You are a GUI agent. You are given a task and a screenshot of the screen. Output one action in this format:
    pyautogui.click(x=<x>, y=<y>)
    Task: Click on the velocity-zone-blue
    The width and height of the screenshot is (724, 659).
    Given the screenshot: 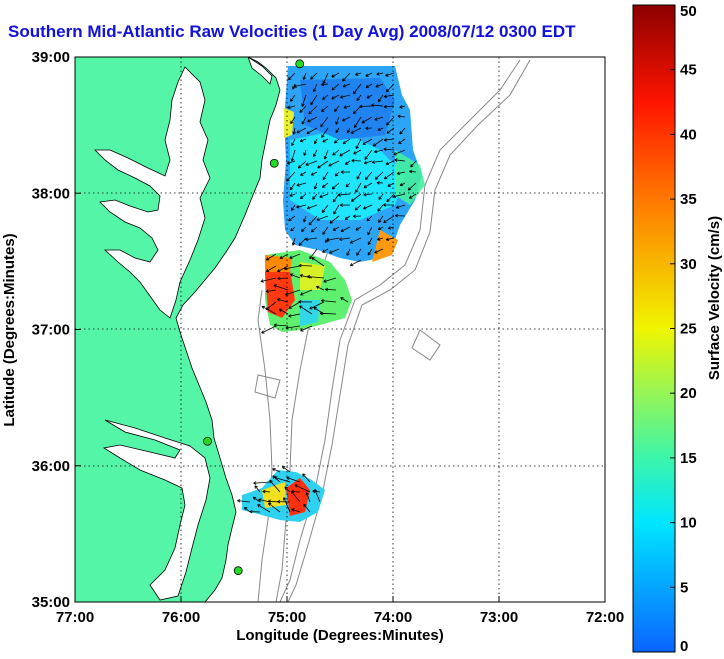 What is the action you would take?
    pyautogui.click(x=347, y=109)
    